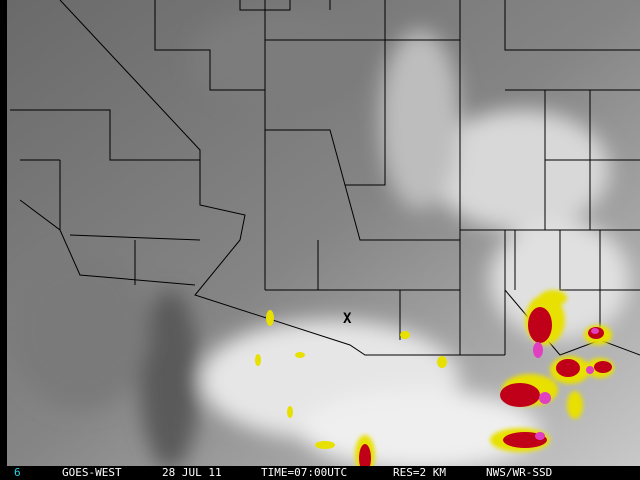  What do you see at coordinates (17, 472) in the screenshot?
I see `channel-number: 6` at bounding box center [17, 472].